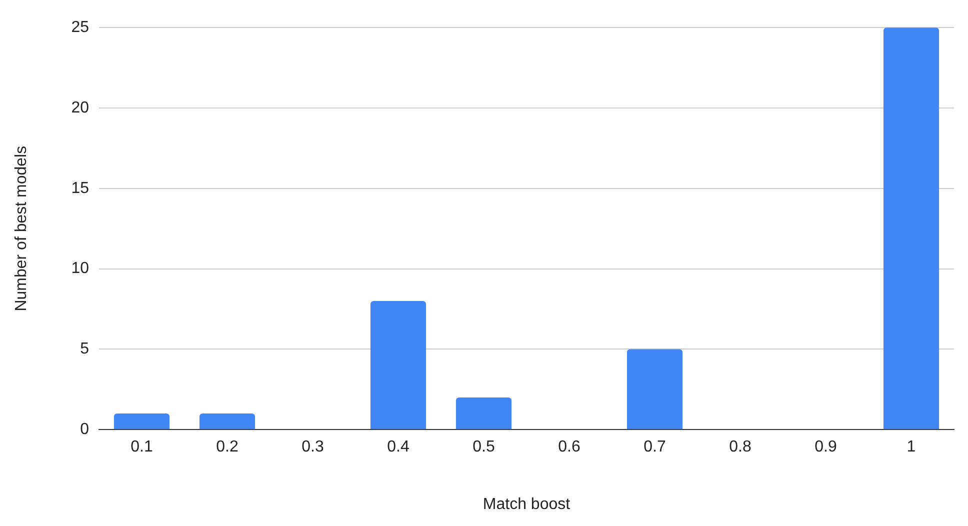 This screenshot has width=968, height=526. Describe the element at coordinates (21, 229) in the screenshot. I see `y-axis-title: Number of best models` at that location.